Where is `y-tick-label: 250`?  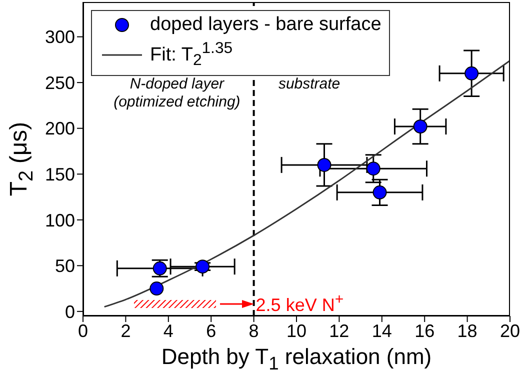
y-tick-label: 250 is located at coordinates (59, 82).